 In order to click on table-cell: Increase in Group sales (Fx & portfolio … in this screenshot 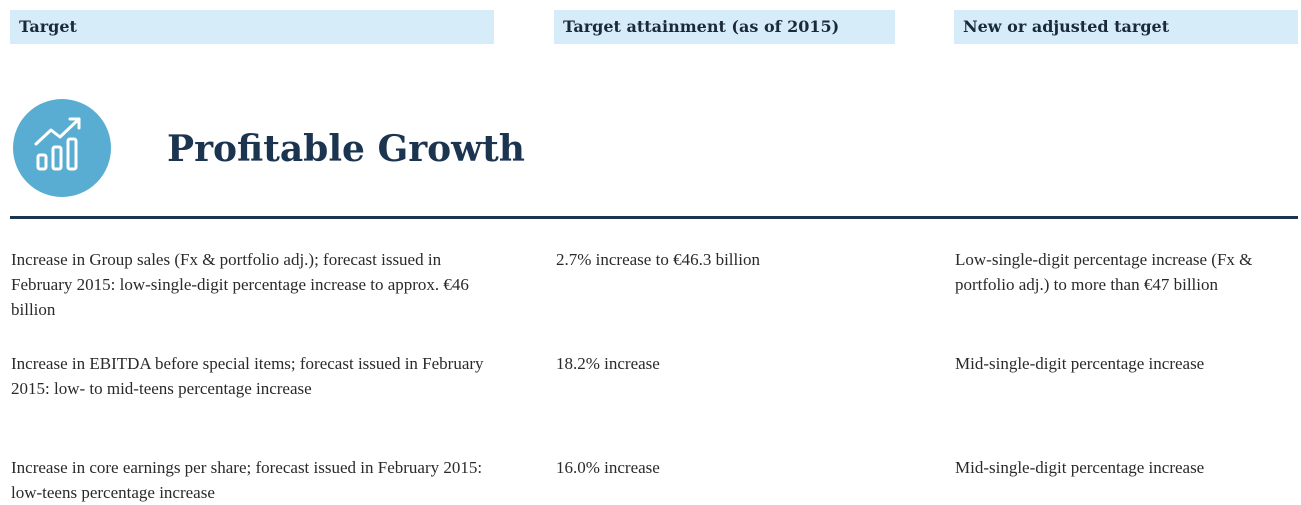, I will do `click(240, 284)`.